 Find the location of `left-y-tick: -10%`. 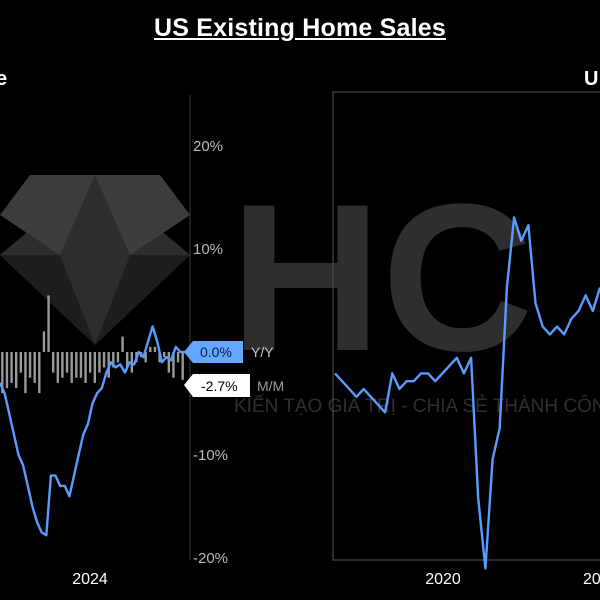

left-y-tick: -10% is located at coordinates (210, 455).